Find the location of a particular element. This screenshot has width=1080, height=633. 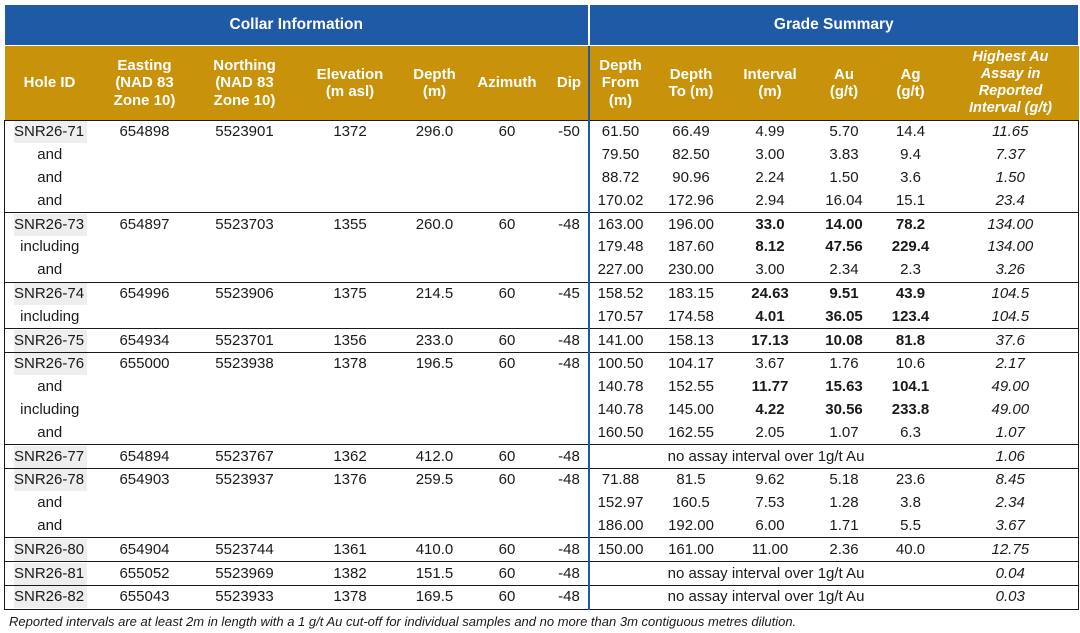

interval-cell: 2.94 is located at coordinates (770, 200).